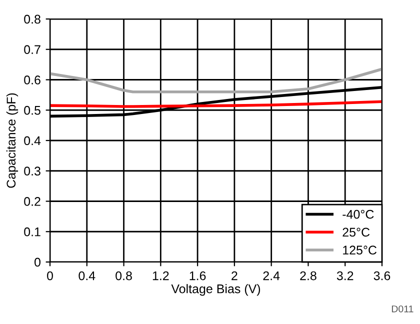 This screenshot has height=324, width=420. I want to click on x-tick-label: 3.6, so click(382, 275).